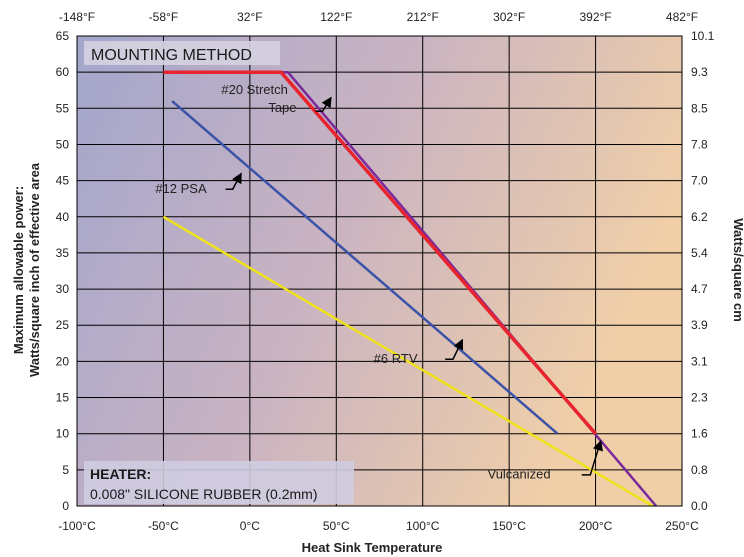 The width and height of the screenshot is (744, 557). What do you see at coordinates (63, 217) in the screenshot?
I see `y-tick-label: 40` at bounding box center [63, 217].